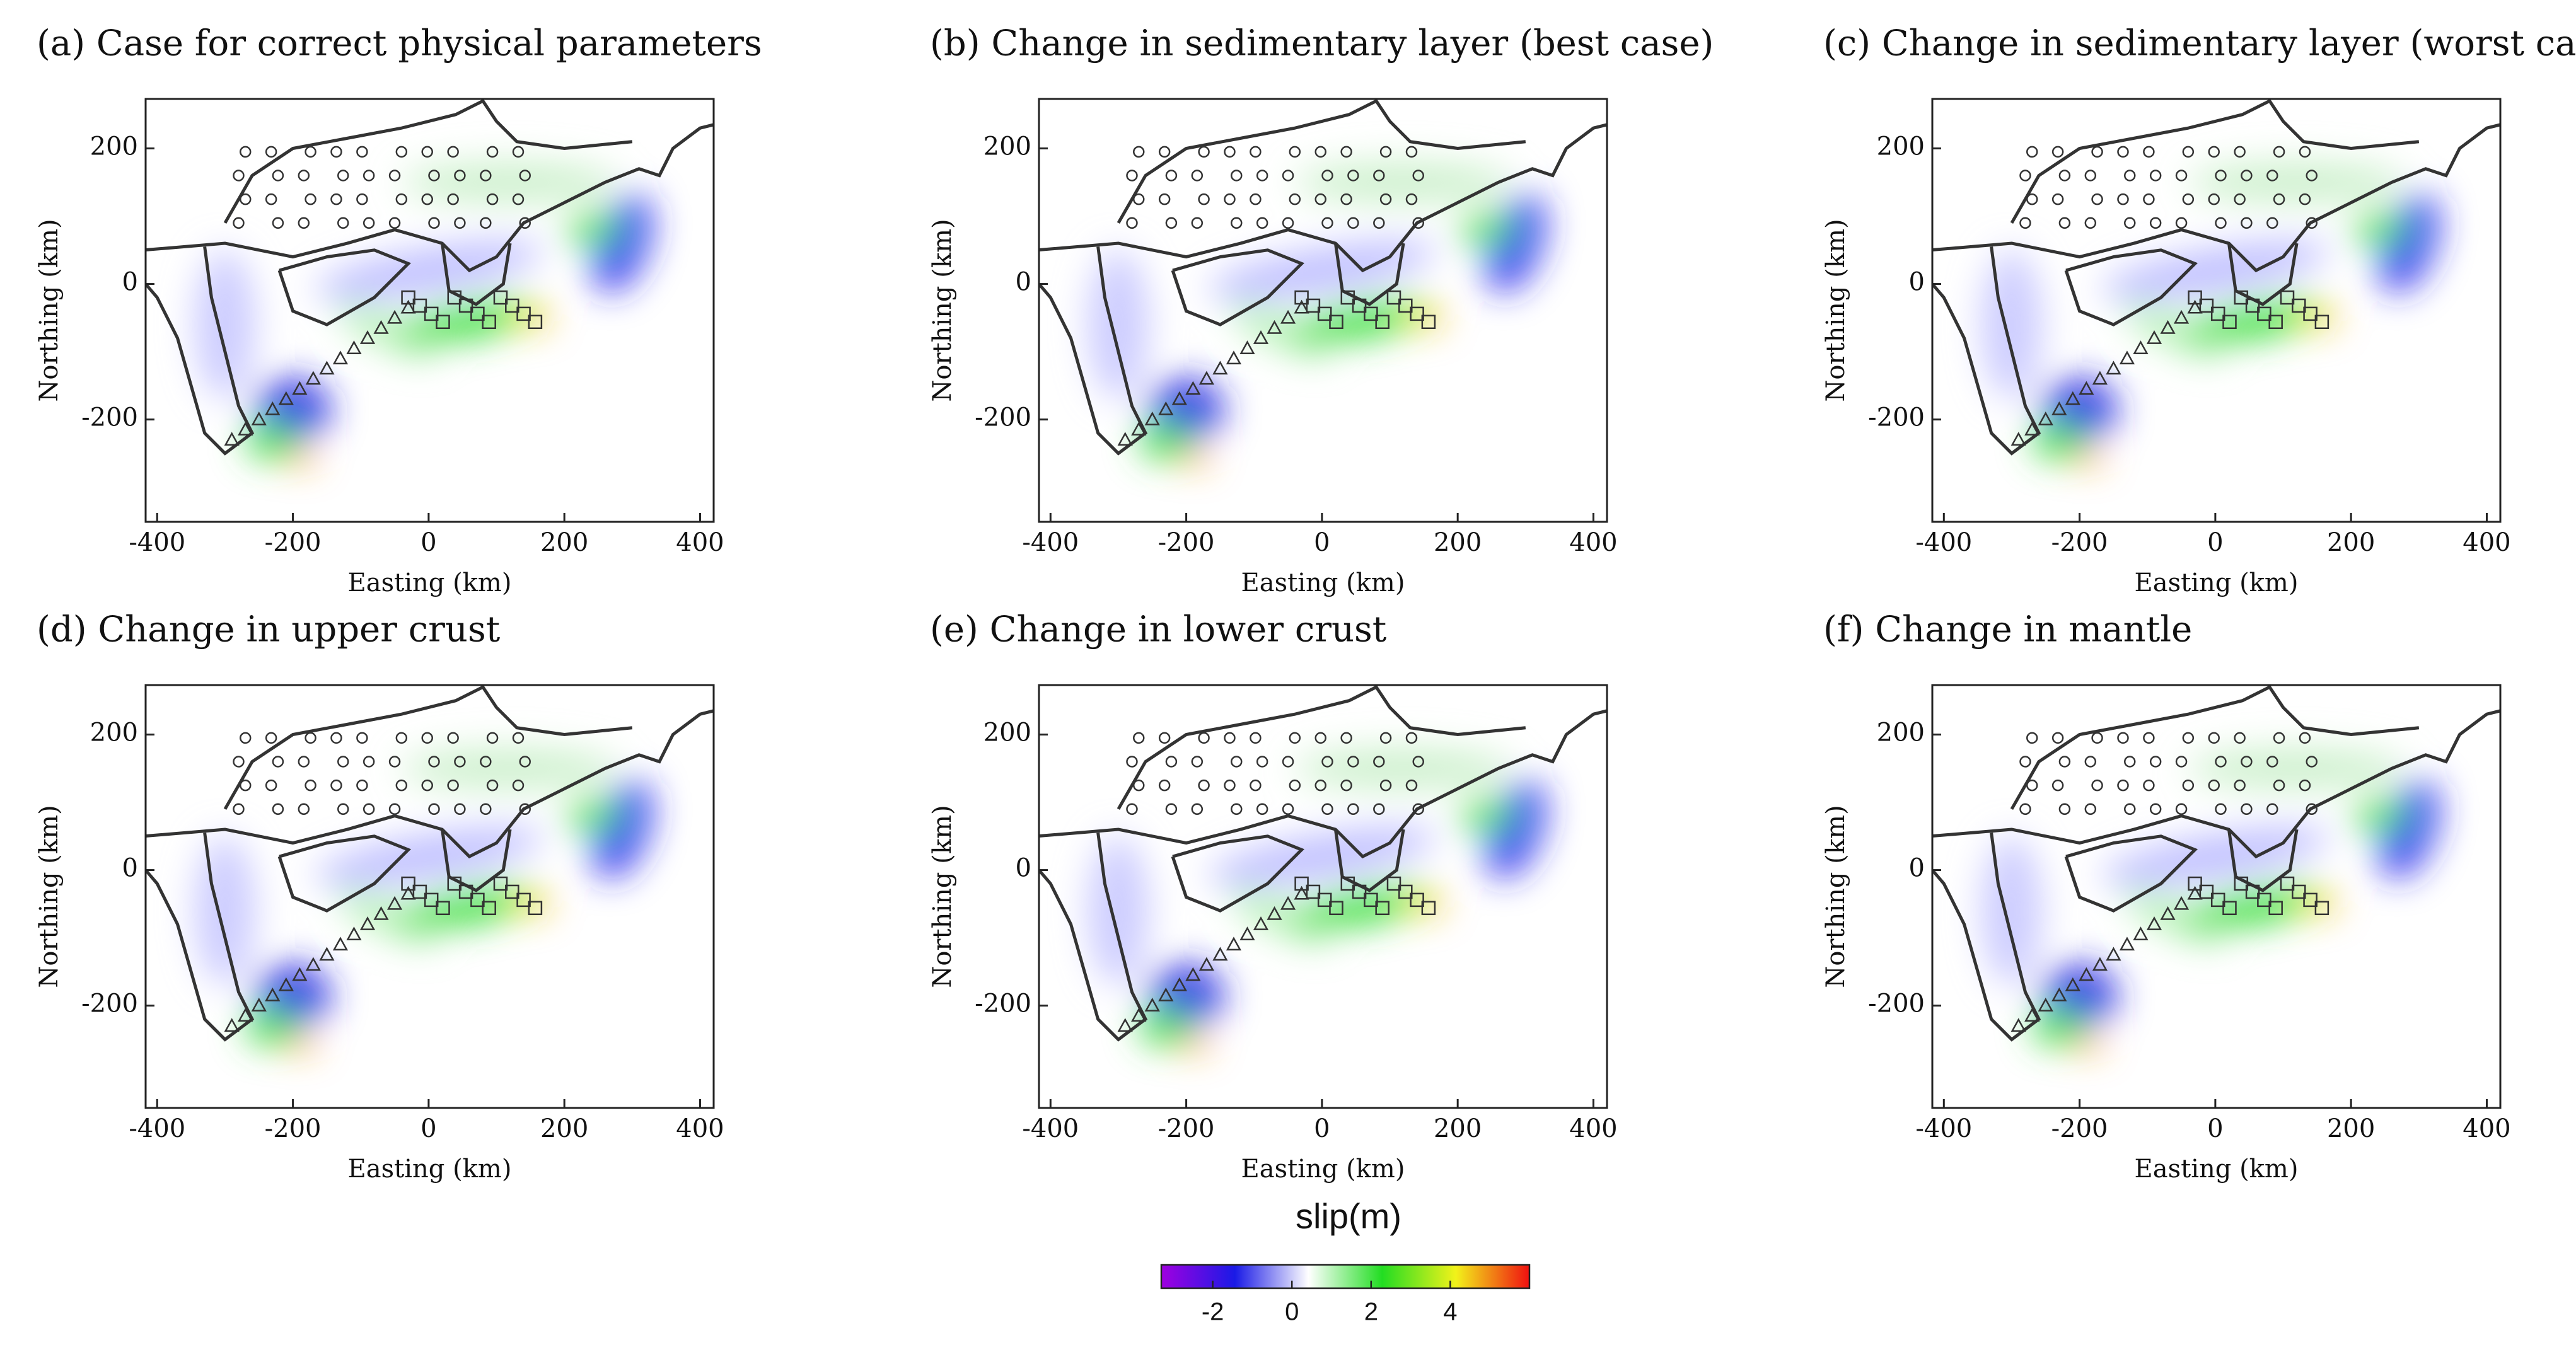 This screenshot has height=1355, width=2576. What do you see at coordinates (1349, 1216) in the screenshot?
I see `colorbar-label: slip(m)` at bounding box center [1349, 1216].